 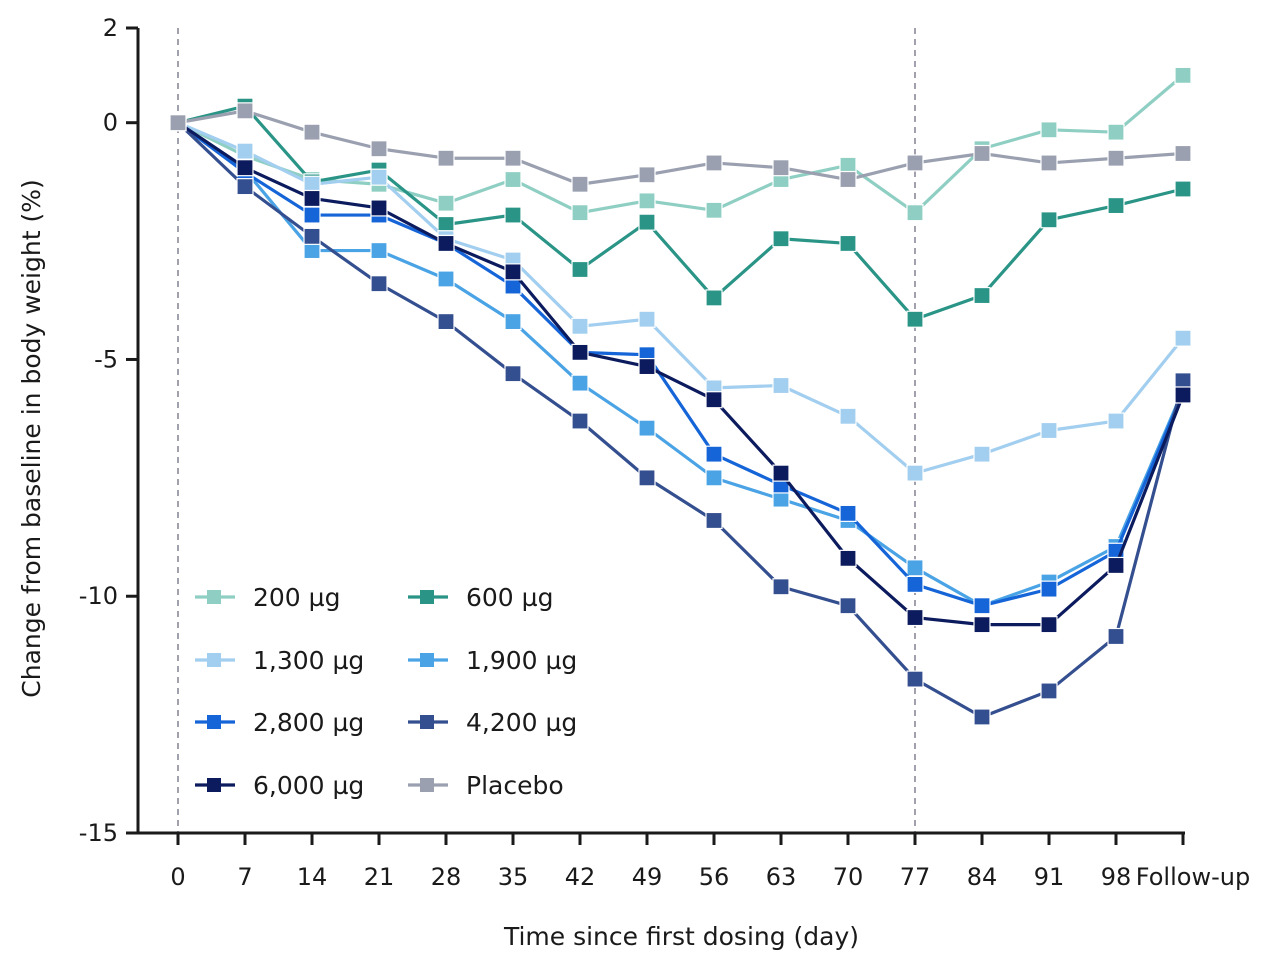 What do you see at coordinates (110, 123) in the screenshot?
I see `y-tick-label: 0` at bounding box center [110, 123].